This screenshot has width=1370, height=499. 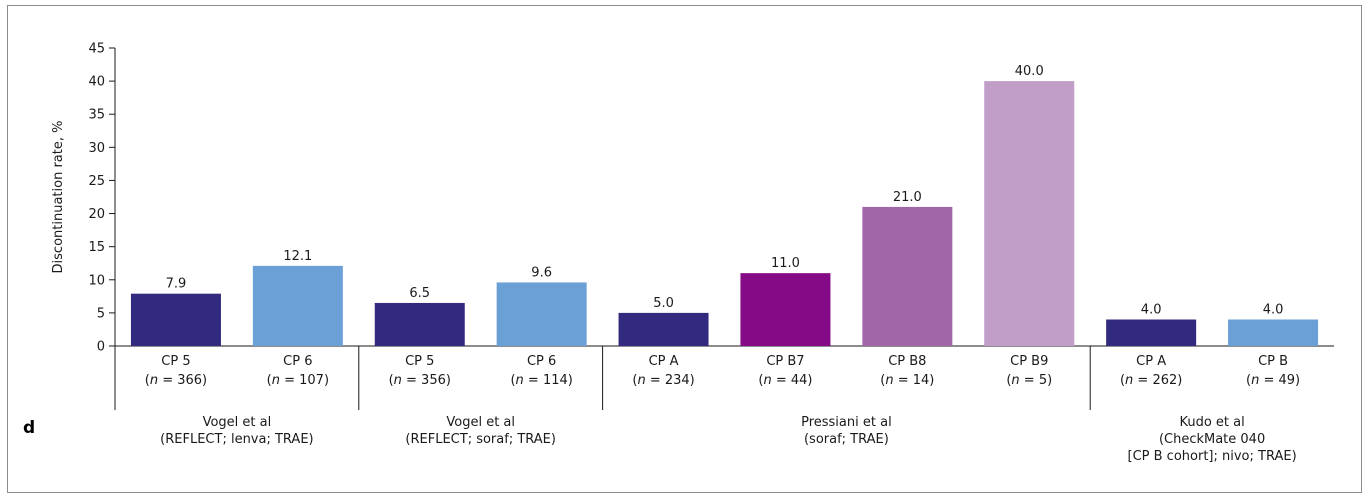 What do you see at coordinates (663, 303) in the screenshot?
I see `bar-value-label: 5.0` at bounding box center [663, 303].